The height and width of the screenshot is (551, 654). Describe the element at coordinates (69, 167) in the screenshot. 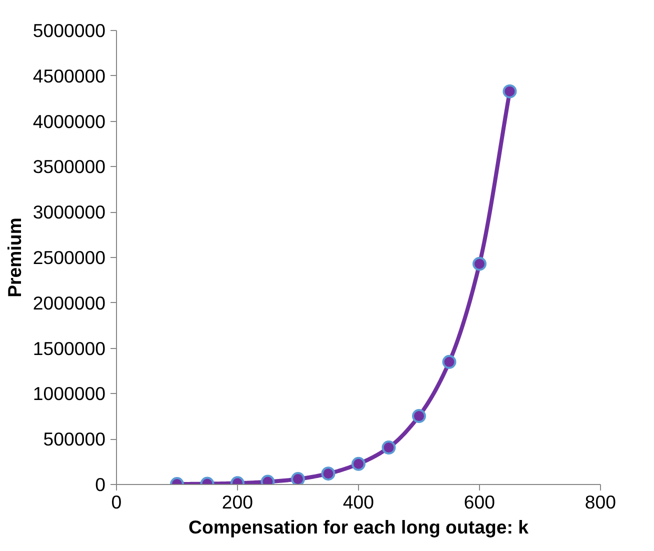

I see `y-tick-label: 3500000` at that location.